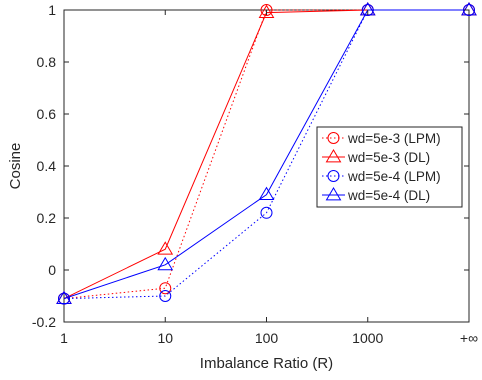 The height and width of the screenshot is (380, 482). What do you see at coordinates (47, 166) in the screenshot?
I see `y-tick-label: 0.4` at bounding box center [47, 166].